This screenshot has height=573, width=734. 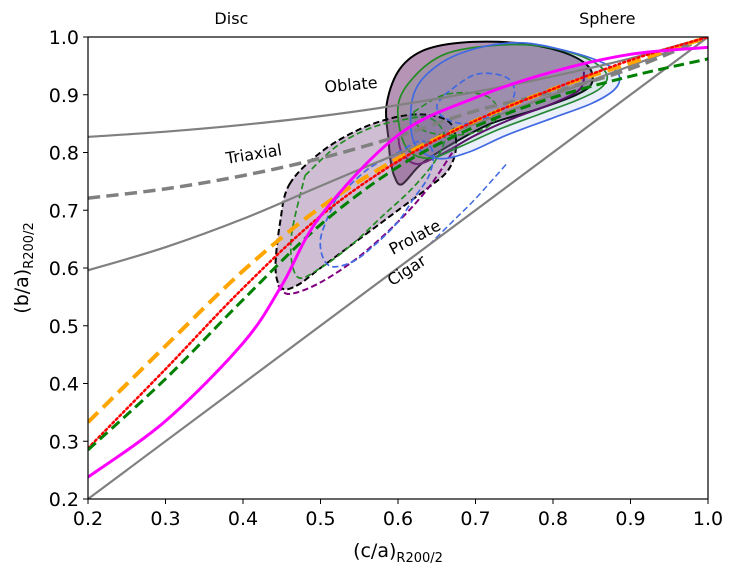 I want to click on y-axis-label-main: (b/a), so click(x=22, y=291).